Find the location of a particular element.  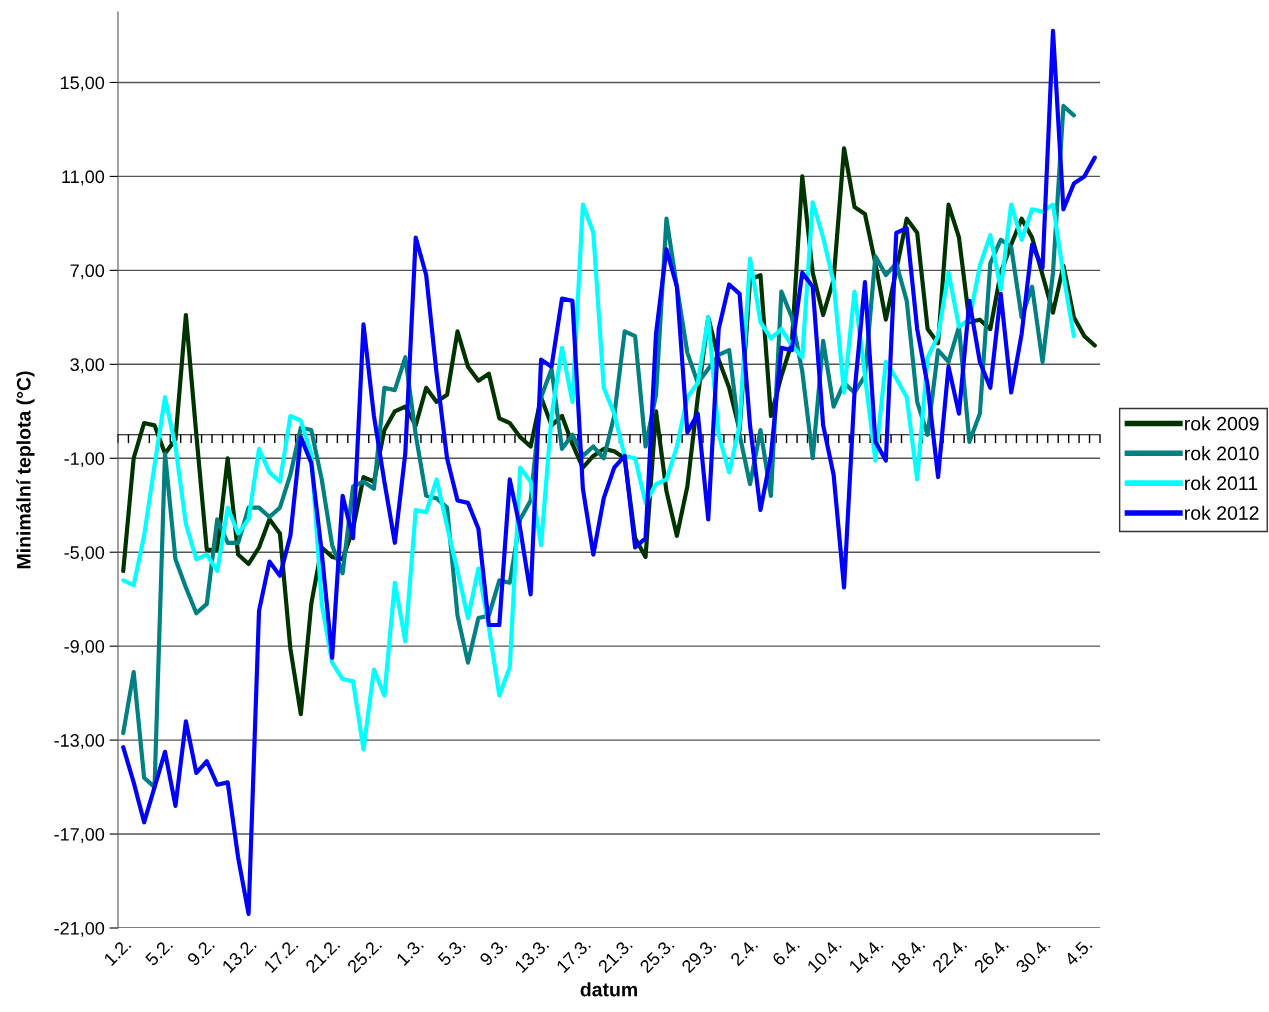

y-tick-label: -1,00 is located at coordinates (84, 460).